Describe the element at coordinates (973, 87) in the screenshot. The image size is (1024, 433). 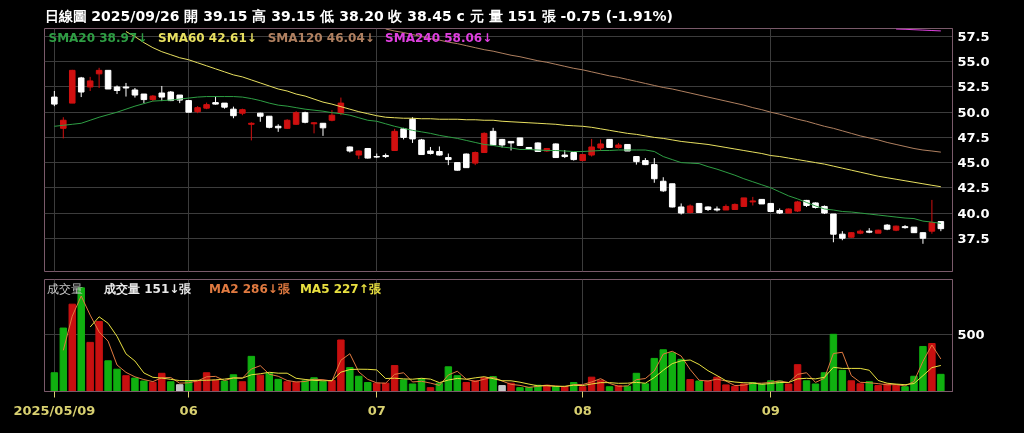
I see `y-tick-label: 52.5` at that location.